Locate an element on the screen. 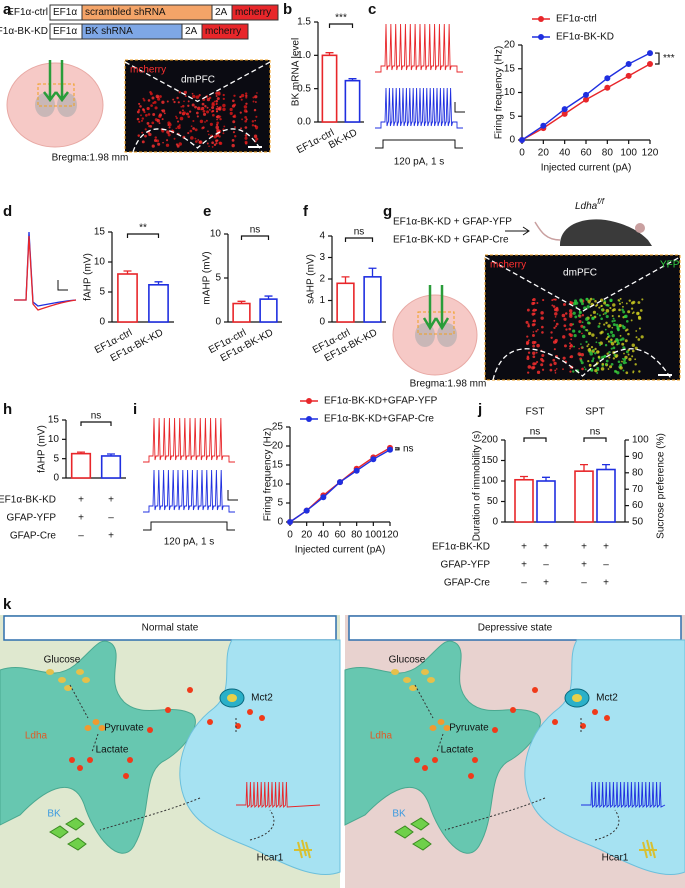 This screenshot has height=888, width=685. legend-label: EF1α-BK-KD+GFAP-YFP is located at coordinates (381, 401).